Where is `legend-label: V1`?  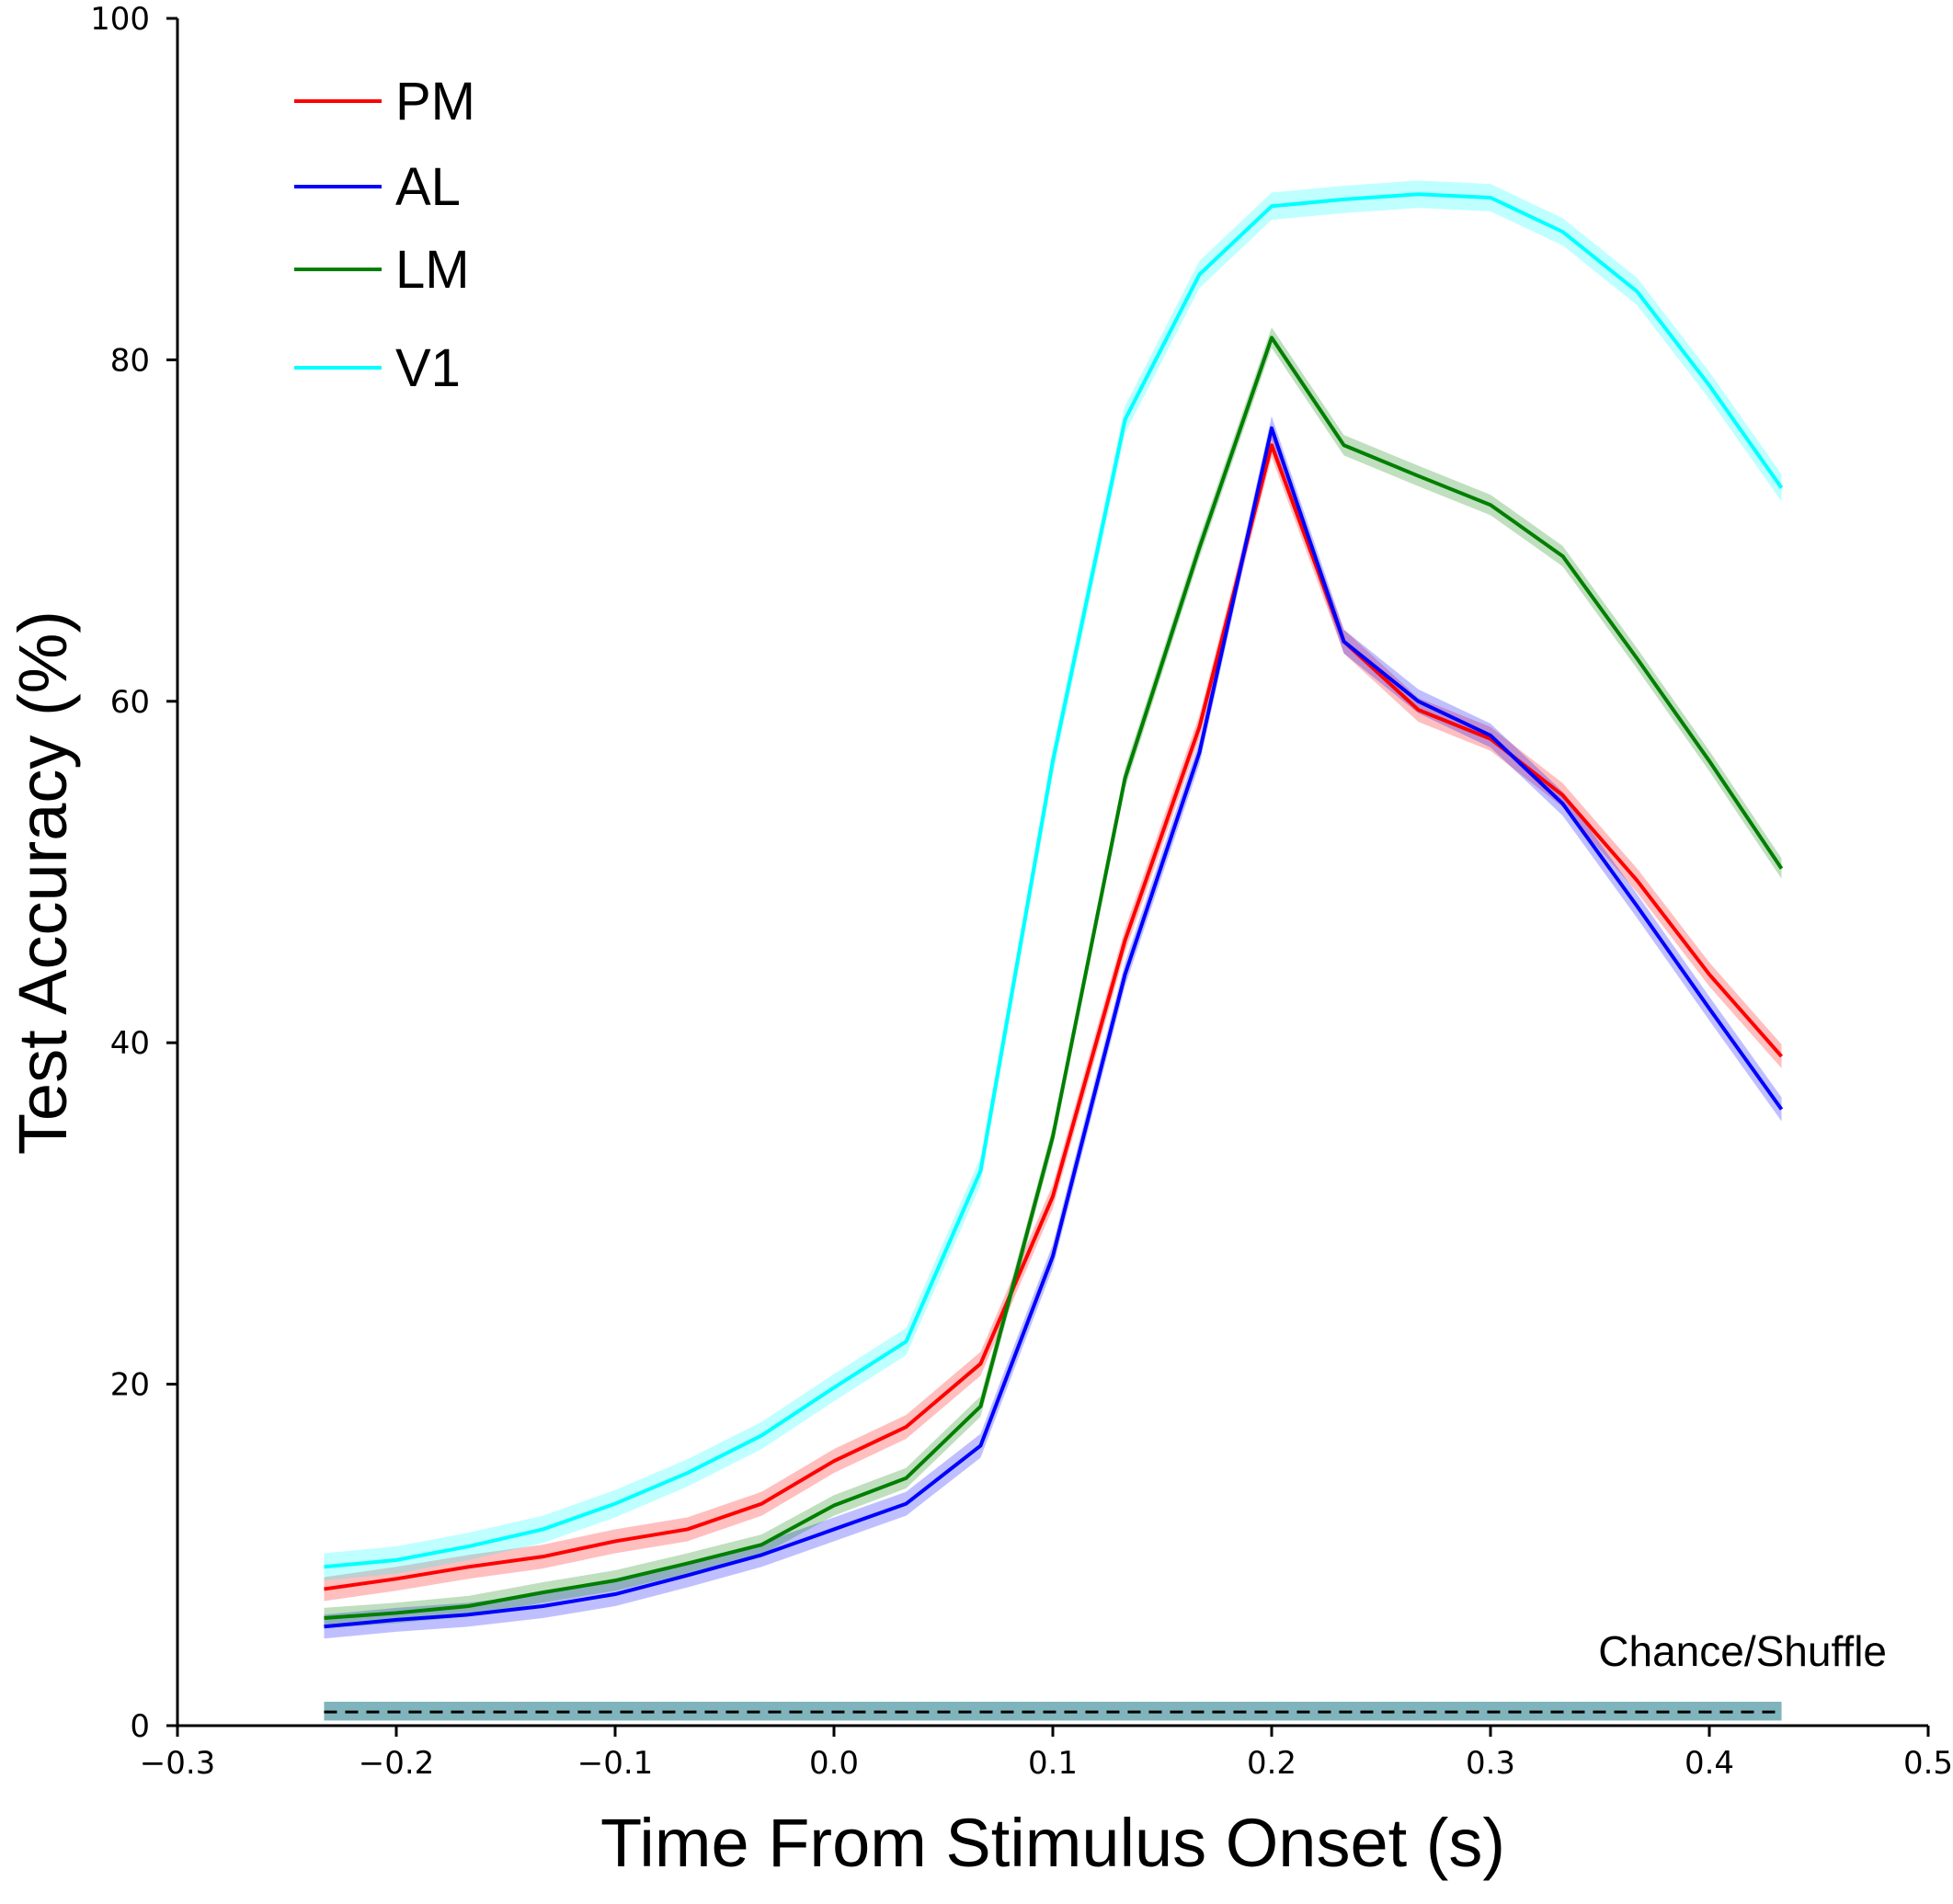 legend-label: V1 is located at coordinates (428, 368).